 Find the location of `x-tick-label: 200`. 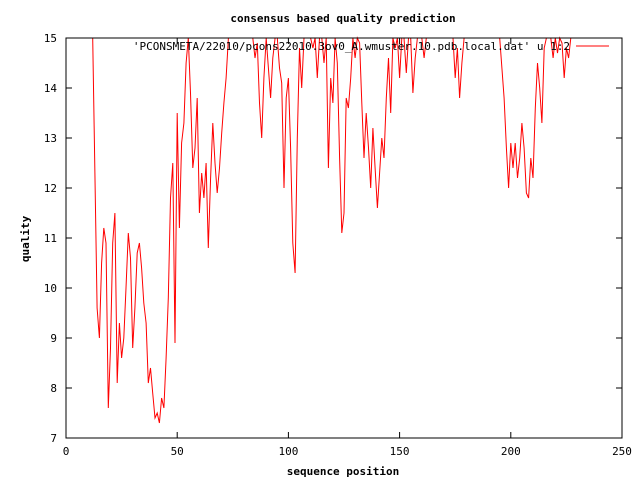

x-tick-label: 200 is located at coordinates (511, 451).